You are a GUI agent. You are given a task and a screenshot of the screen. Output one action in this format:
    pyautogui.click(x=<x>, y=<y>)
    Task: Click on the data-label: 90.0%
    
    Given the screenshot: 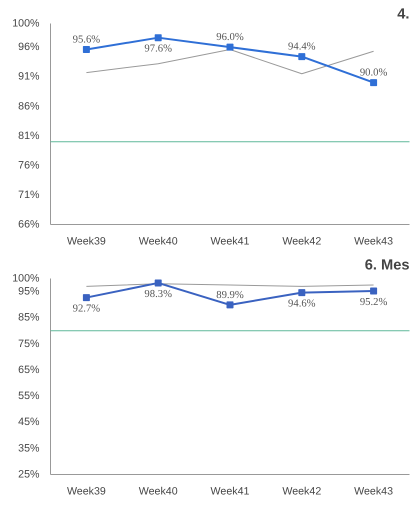 What is the action you would take?
    pyautogui.click(x=374, y=73)
    